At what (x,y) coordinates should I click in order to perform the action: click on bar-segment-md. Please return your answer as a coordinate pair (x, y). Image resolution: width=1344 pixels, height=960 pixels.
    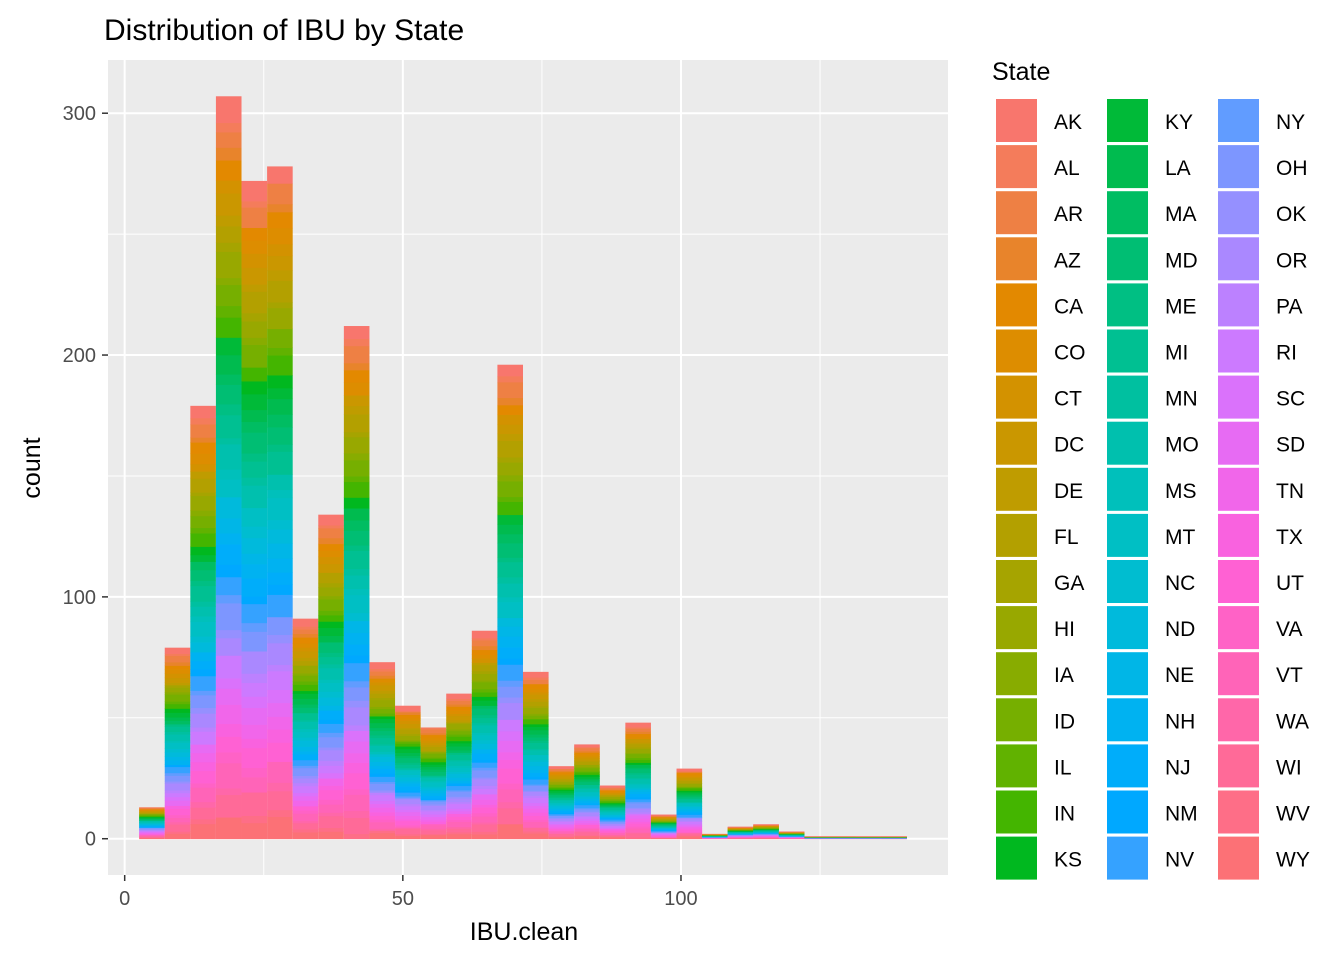
    Looking at the image, I should click on (587, 783).